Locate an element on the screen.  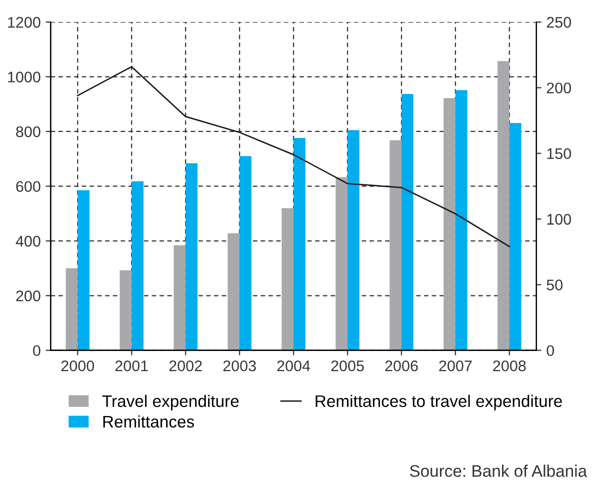
x-tick-label: 2008 is located at coordinates (509, 366).